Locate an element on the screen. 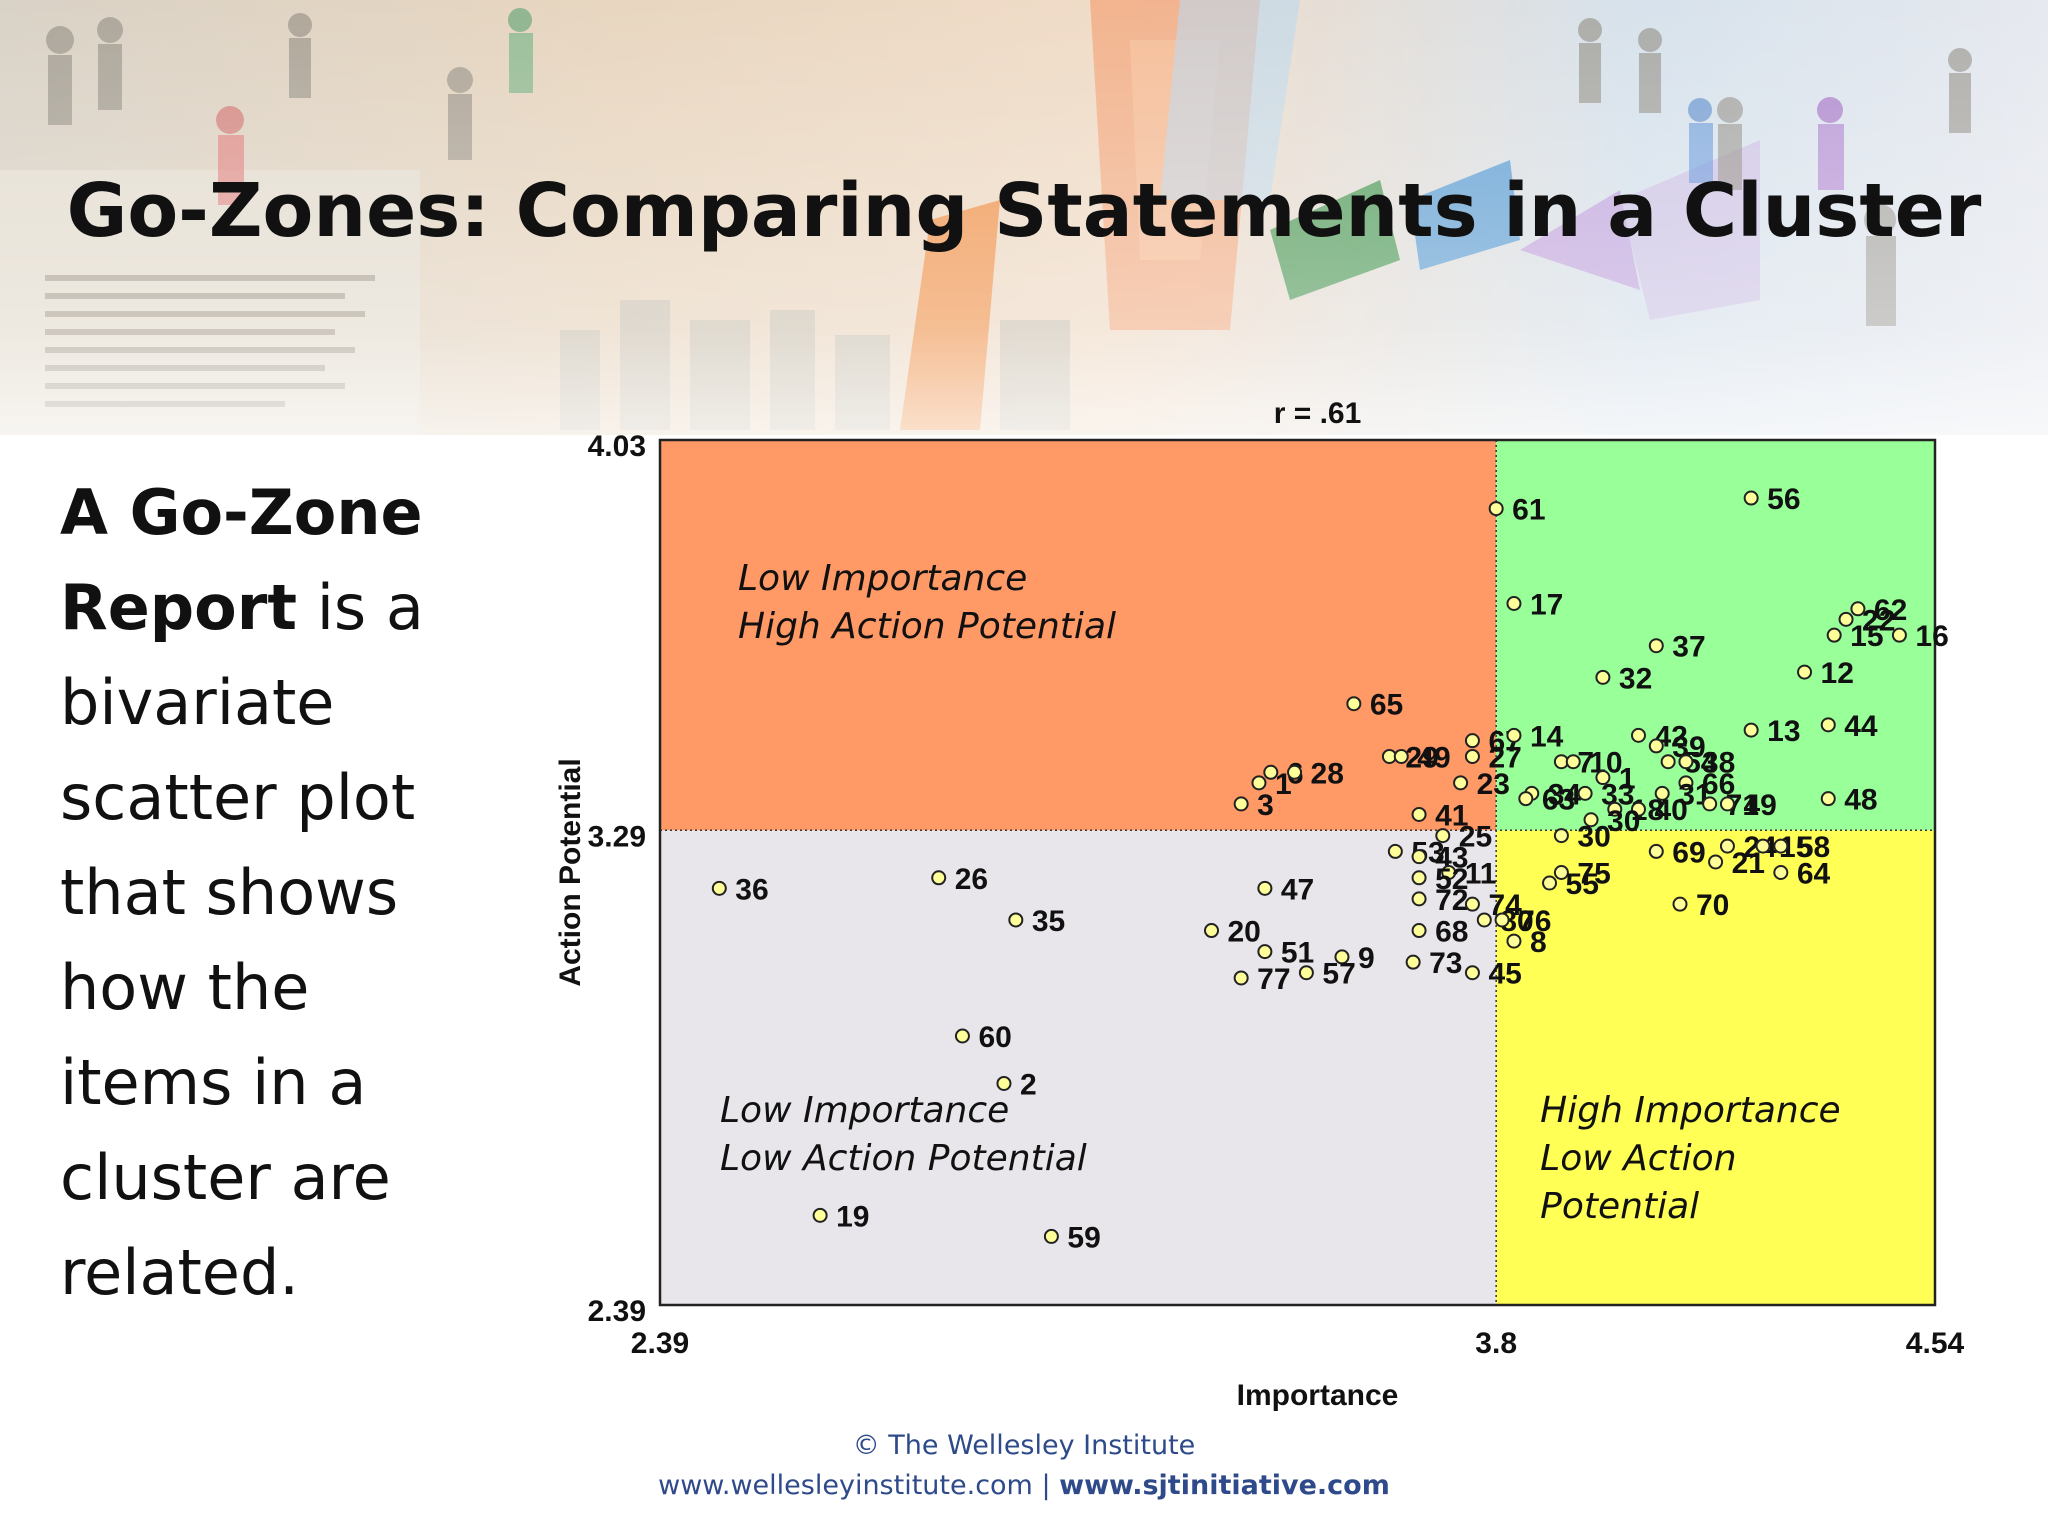  footer-link-wellesley: www.wellesleyinstitute.com is located at coordinates (845, 1485).